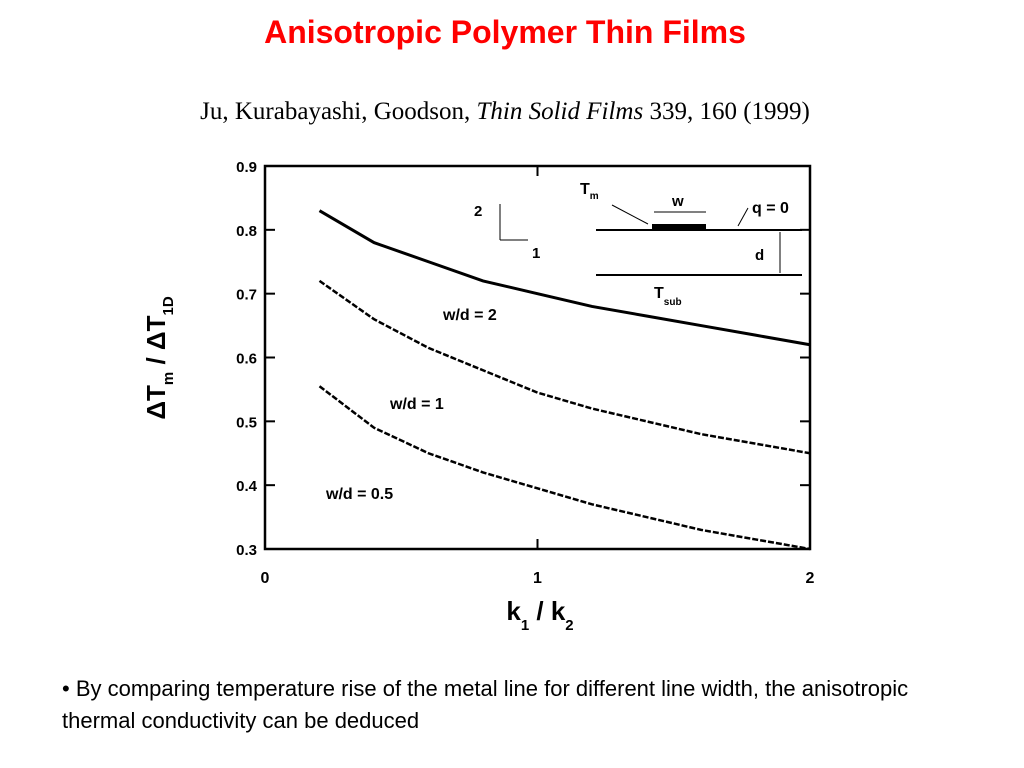 This screenshot has height=768, width=1024. Describe the element at coordinates (547, 611) in the screenshot. I see `x-label-part: / k` at that location.